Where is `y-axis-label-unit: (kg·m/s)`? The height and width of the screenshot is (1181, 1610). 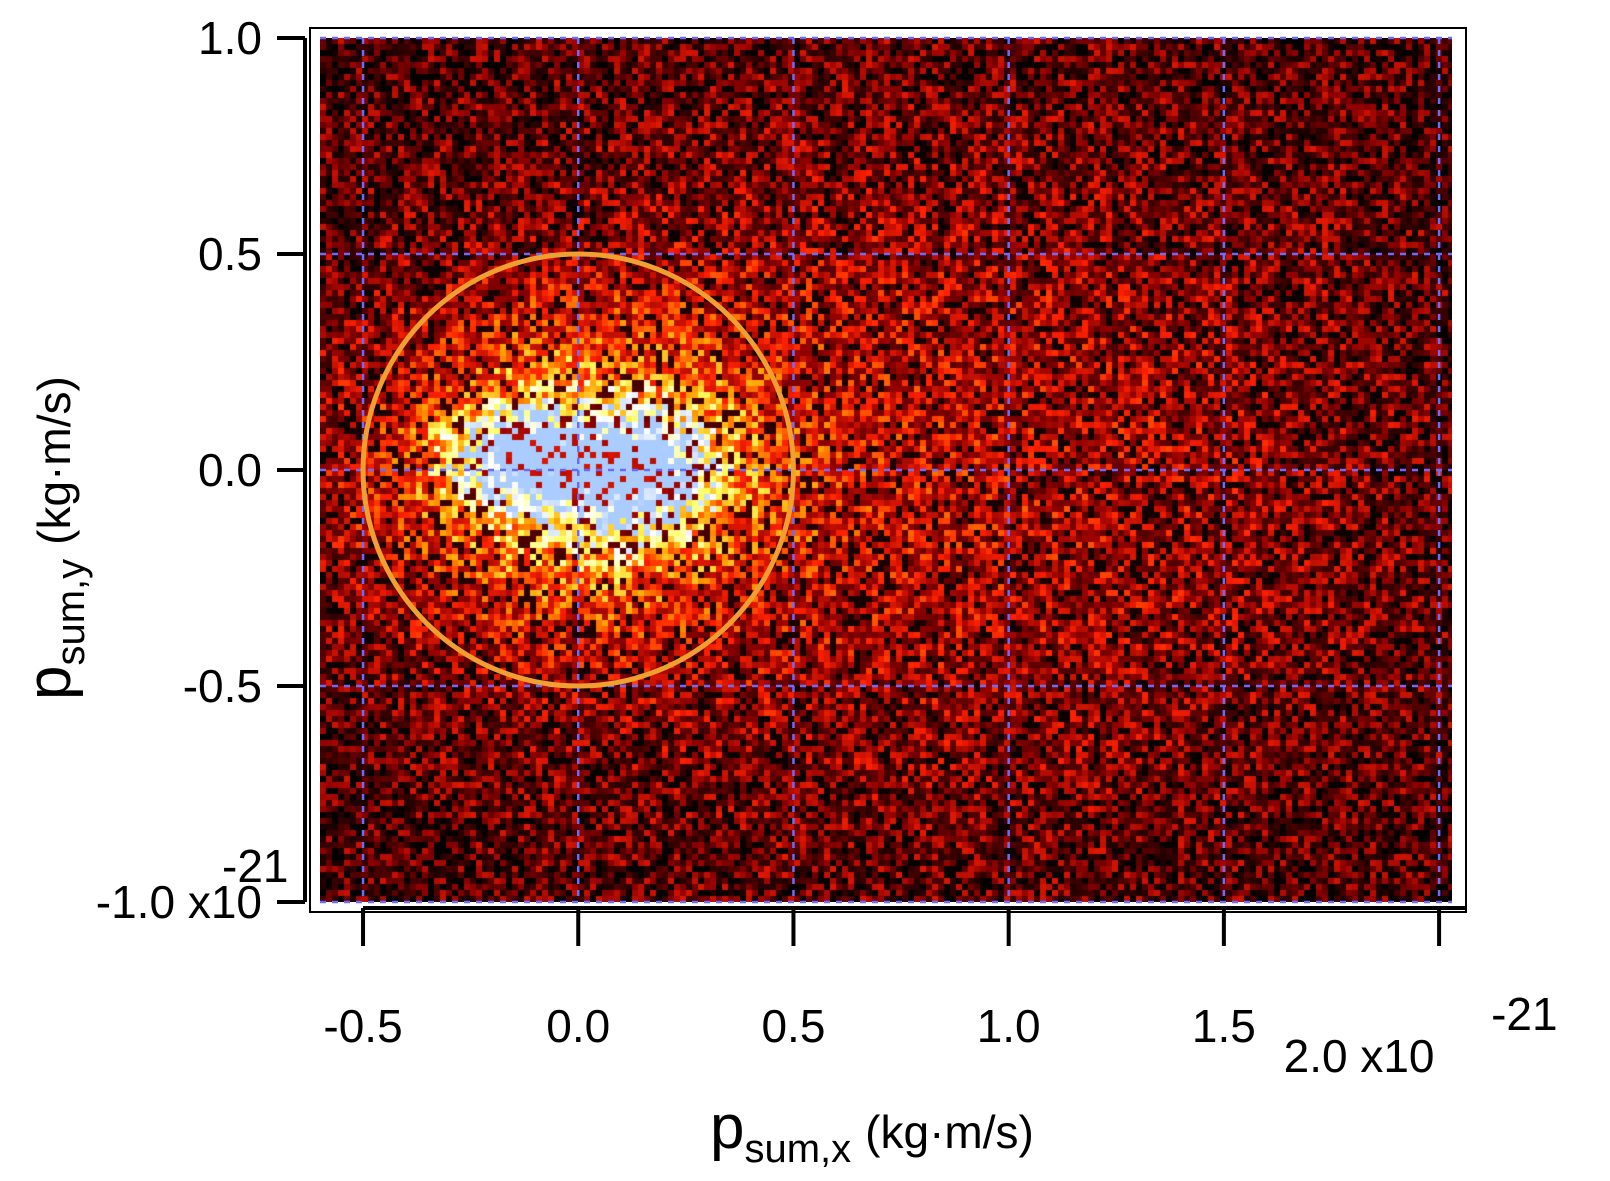 y-axis-label-unit: (kg·m/s) is located at coordinates (54, 460).